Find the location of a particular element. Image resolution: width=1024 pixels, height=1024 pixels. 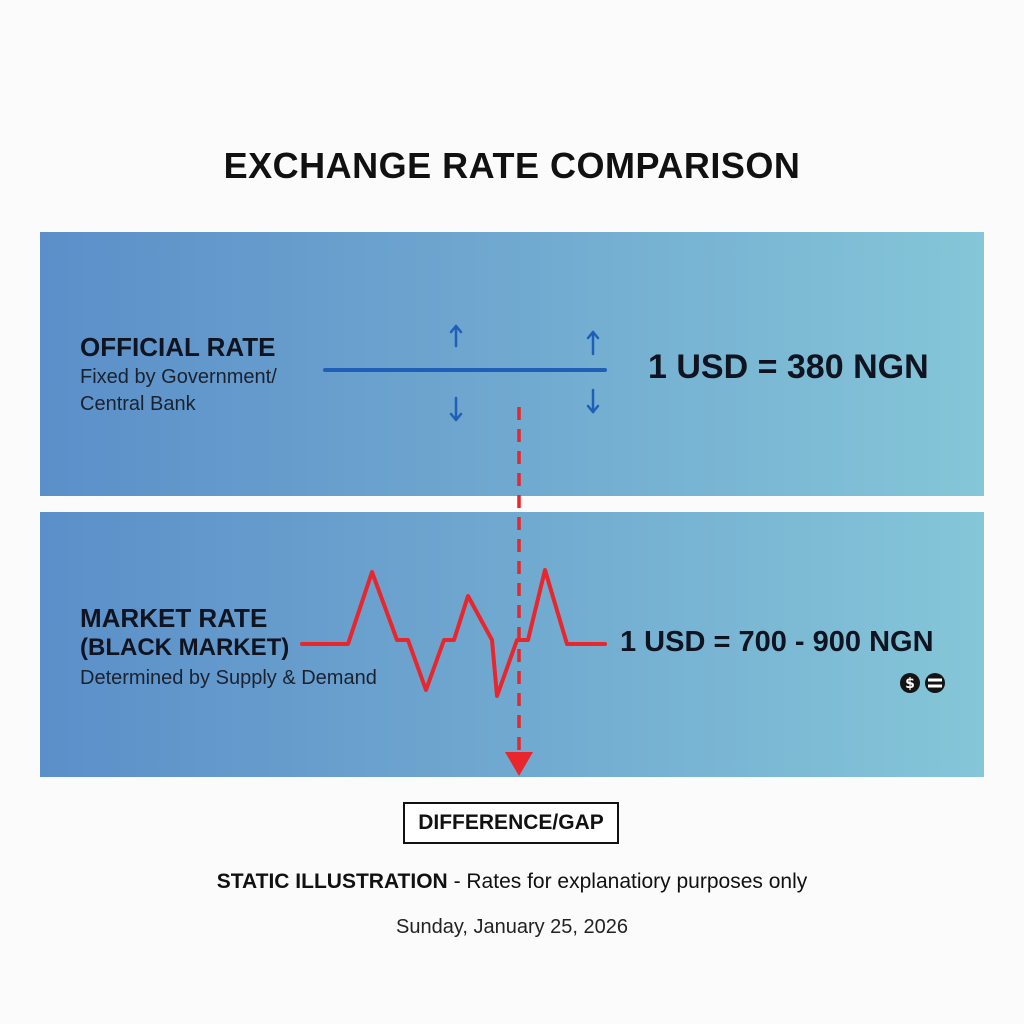

market-rate-sublabel: (BLACK MARKET) is located at coordinates (185, 647).